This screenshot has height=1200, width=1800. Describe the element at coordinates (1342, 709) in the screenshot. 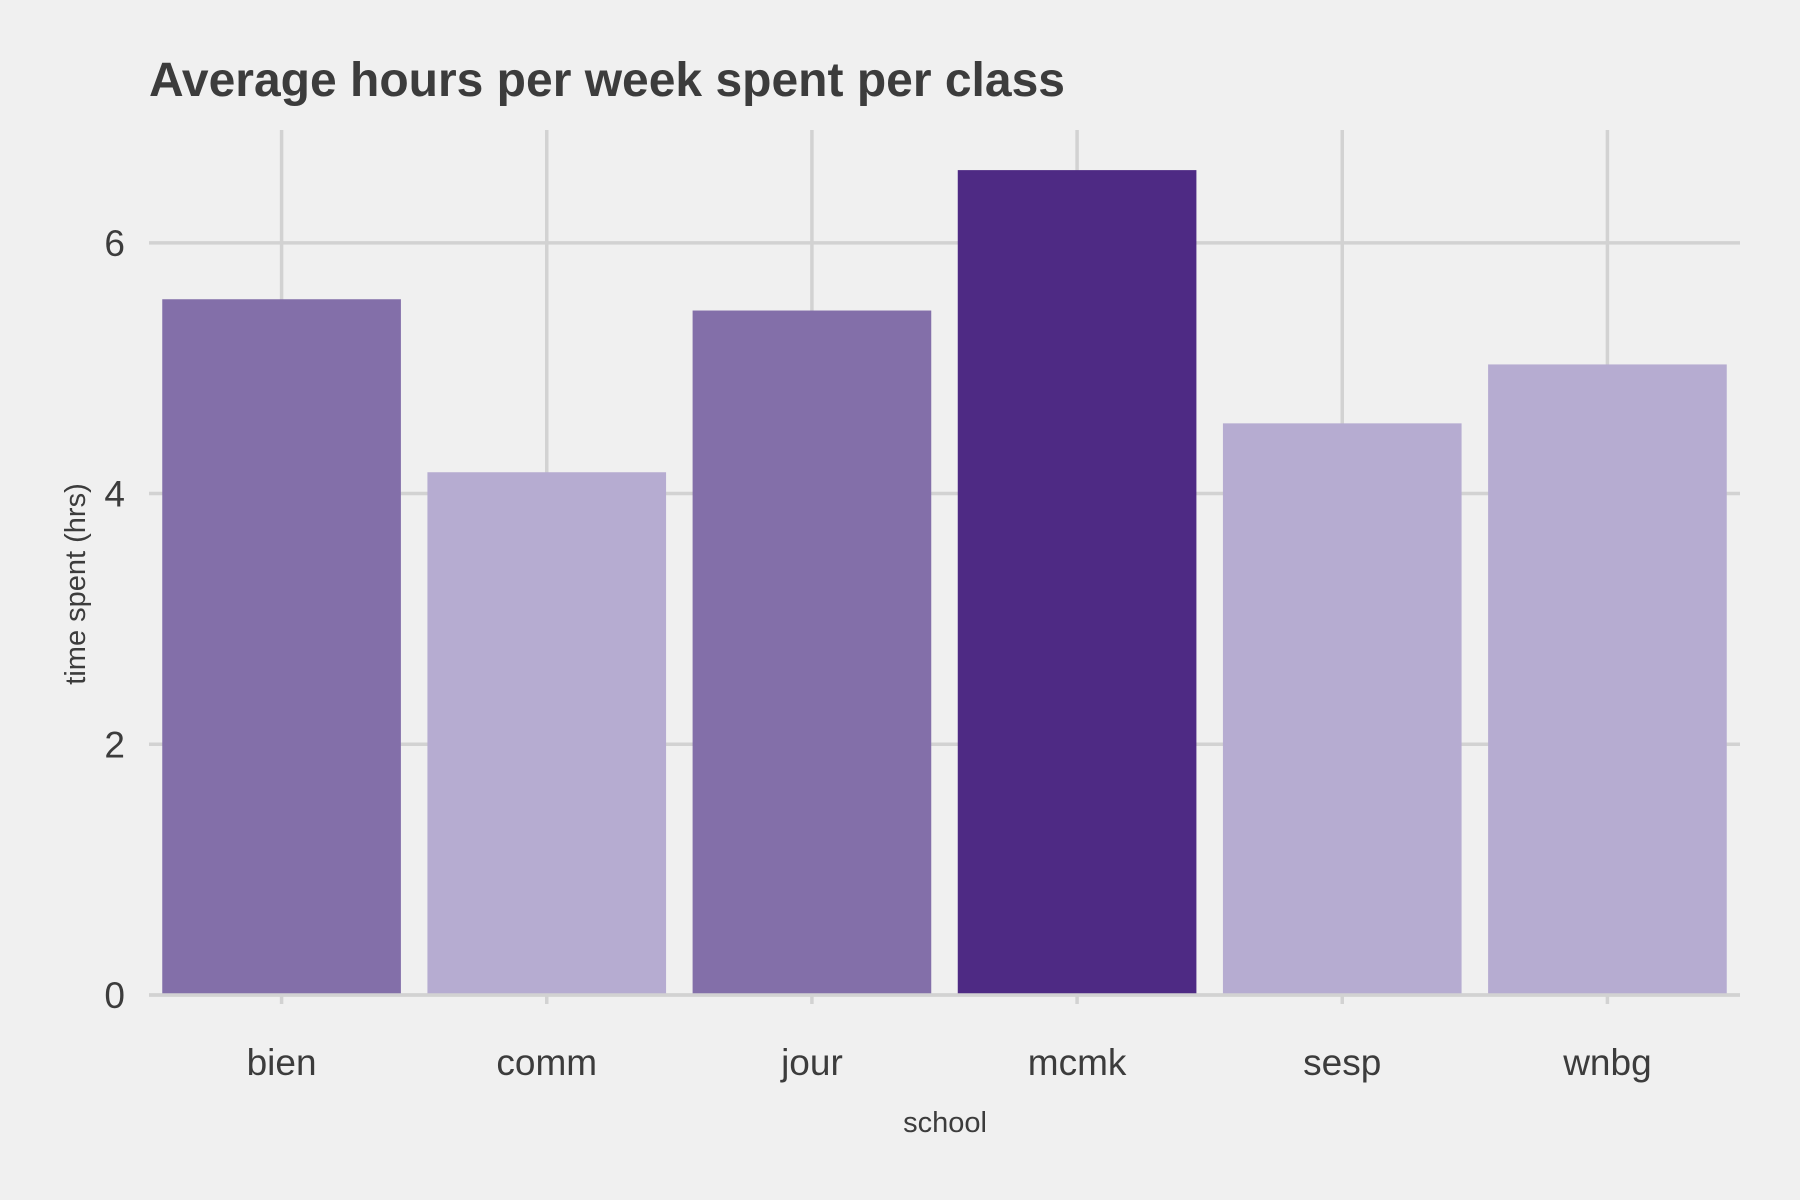

I see `bar-sesp` at that location.